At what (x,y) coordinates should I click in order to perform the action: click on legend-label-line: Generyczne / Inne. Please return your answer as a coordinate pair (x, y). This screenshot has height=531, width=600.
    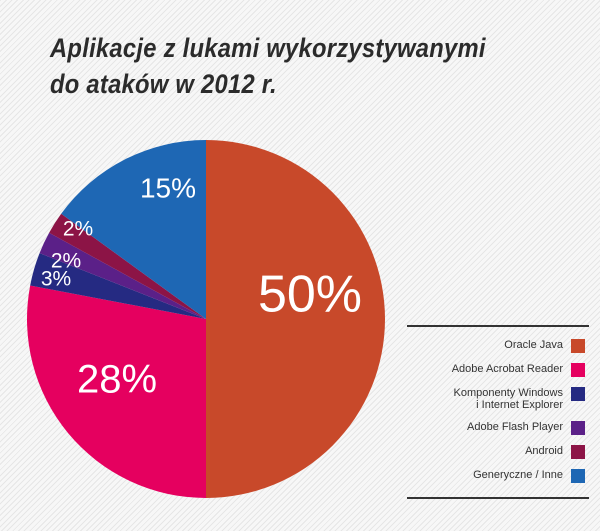
    Looking at the image, I should click on (518, 475).